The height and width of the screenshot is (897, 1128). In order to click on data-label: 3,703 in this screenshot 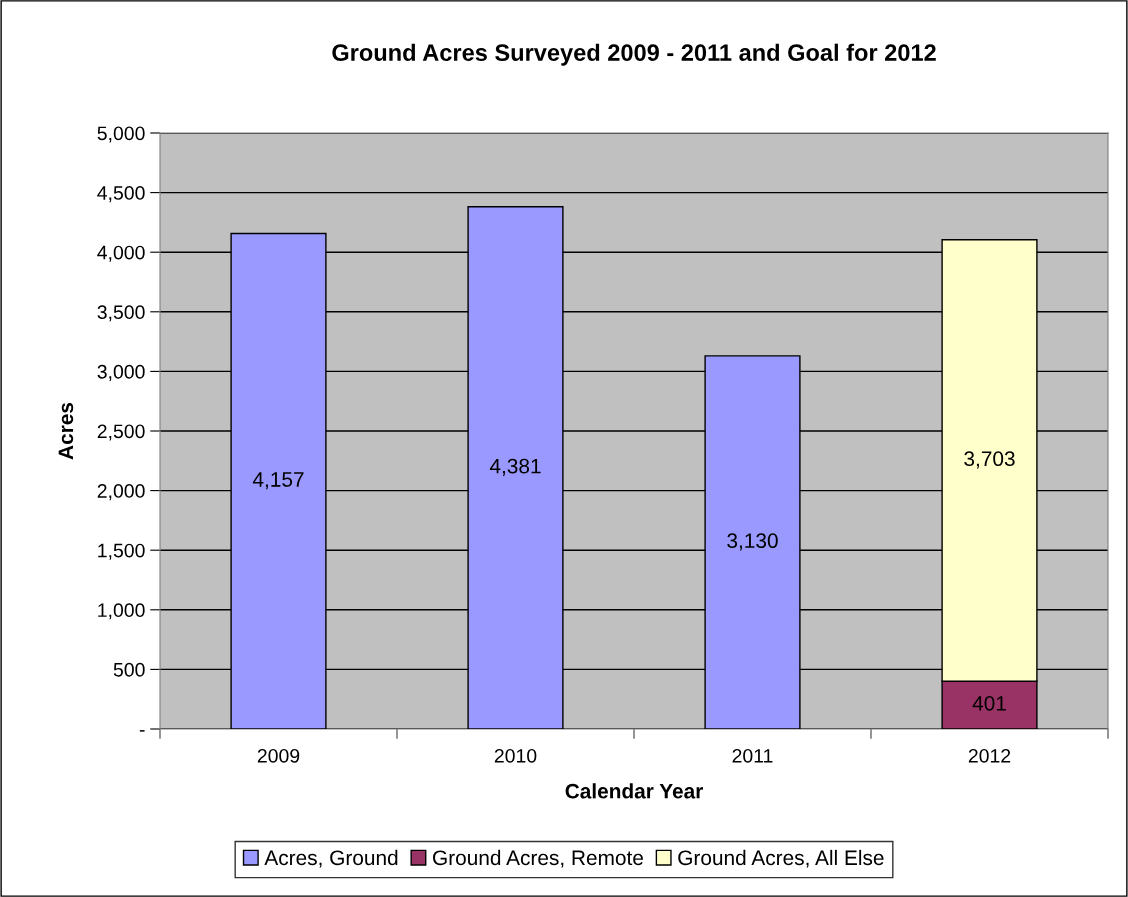, I will do `click(989, 460)`.